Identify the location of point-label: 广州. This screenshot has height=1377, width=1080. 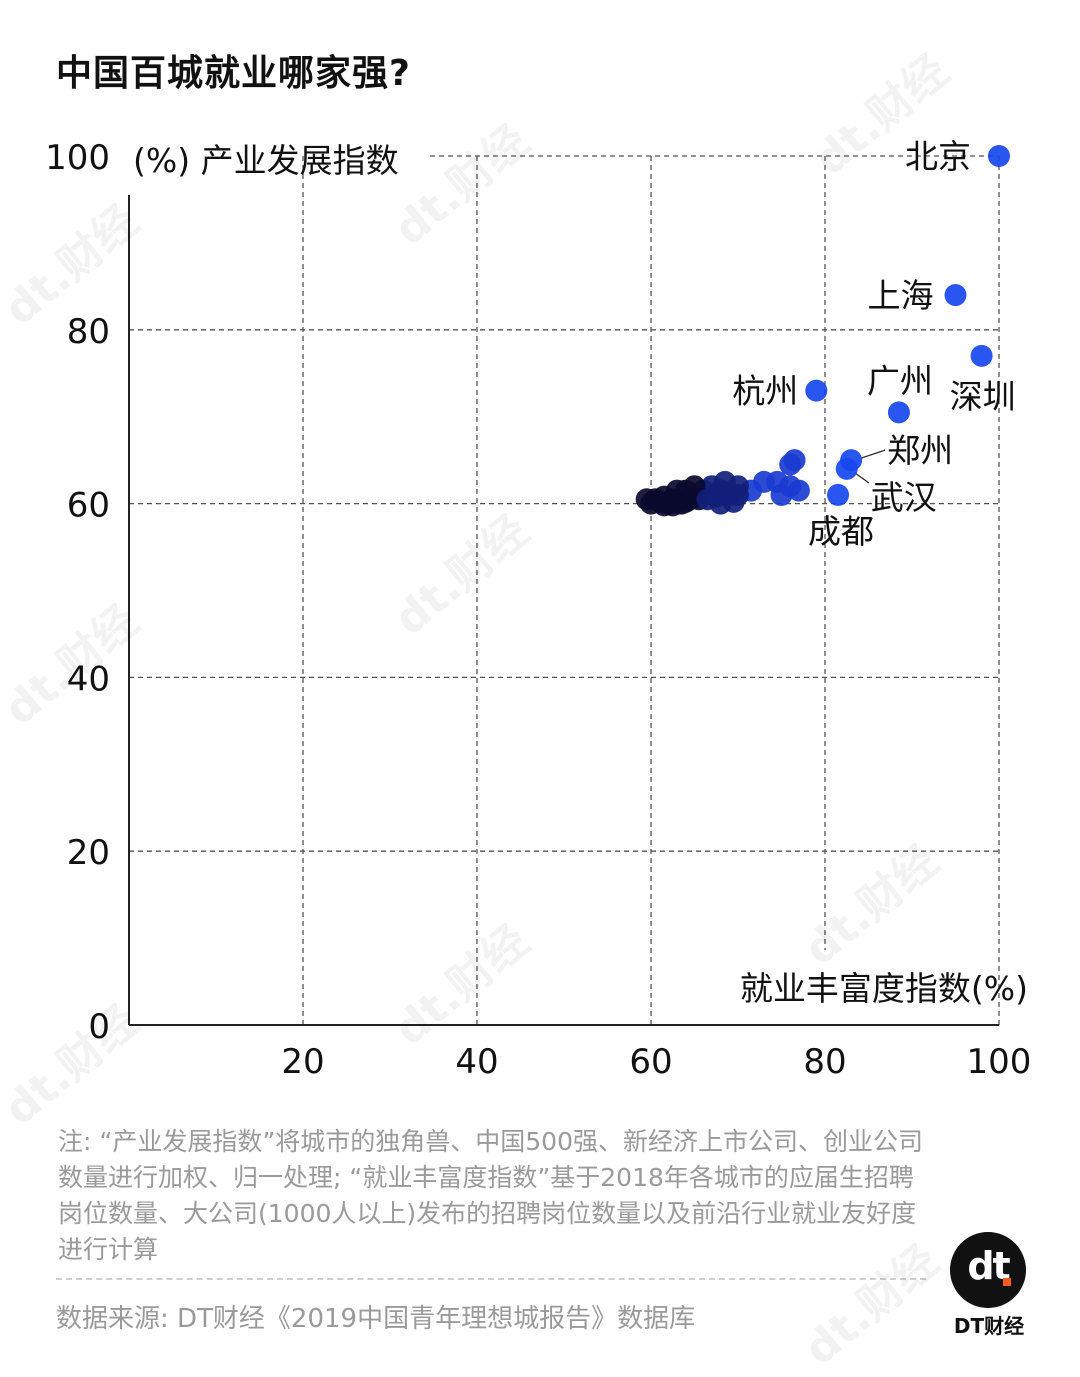
(900, 380).